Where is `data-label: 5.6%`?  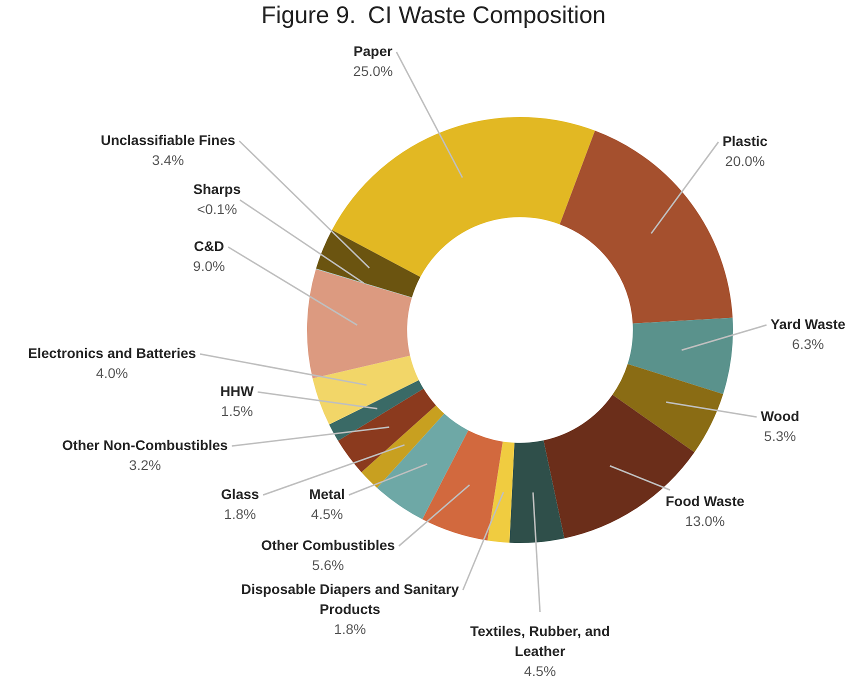
data-label: 5.6% is located at coordinates (328, 564).